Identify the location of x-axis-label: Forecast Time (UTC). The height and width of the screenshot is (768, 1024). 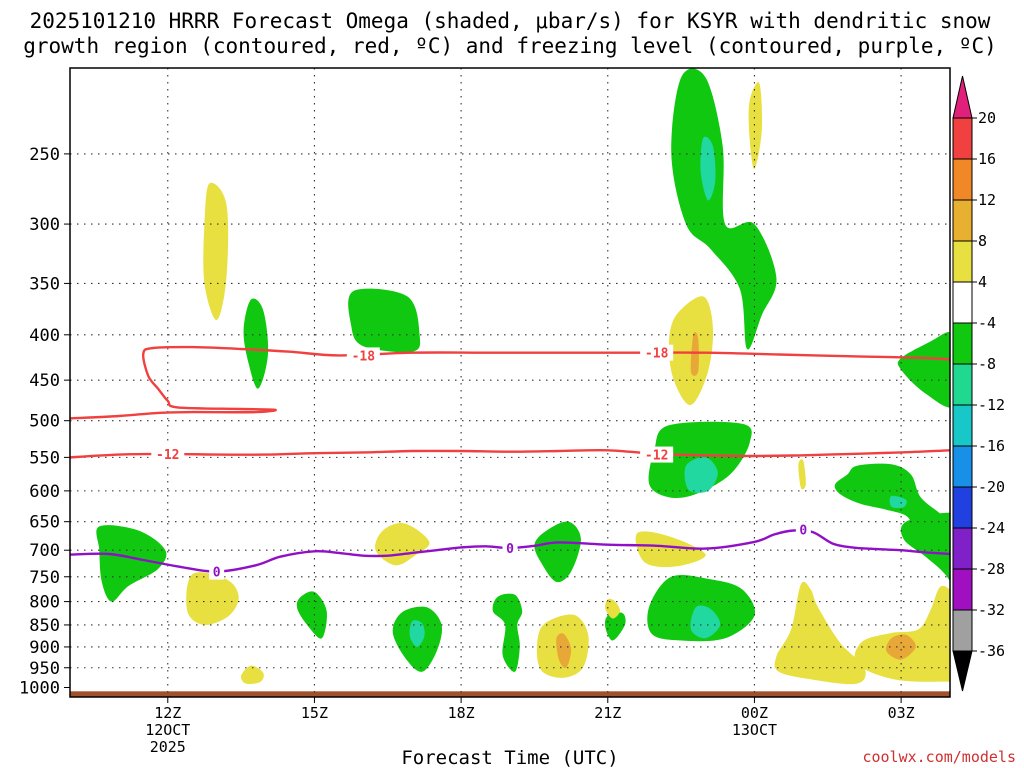
(509, 757).